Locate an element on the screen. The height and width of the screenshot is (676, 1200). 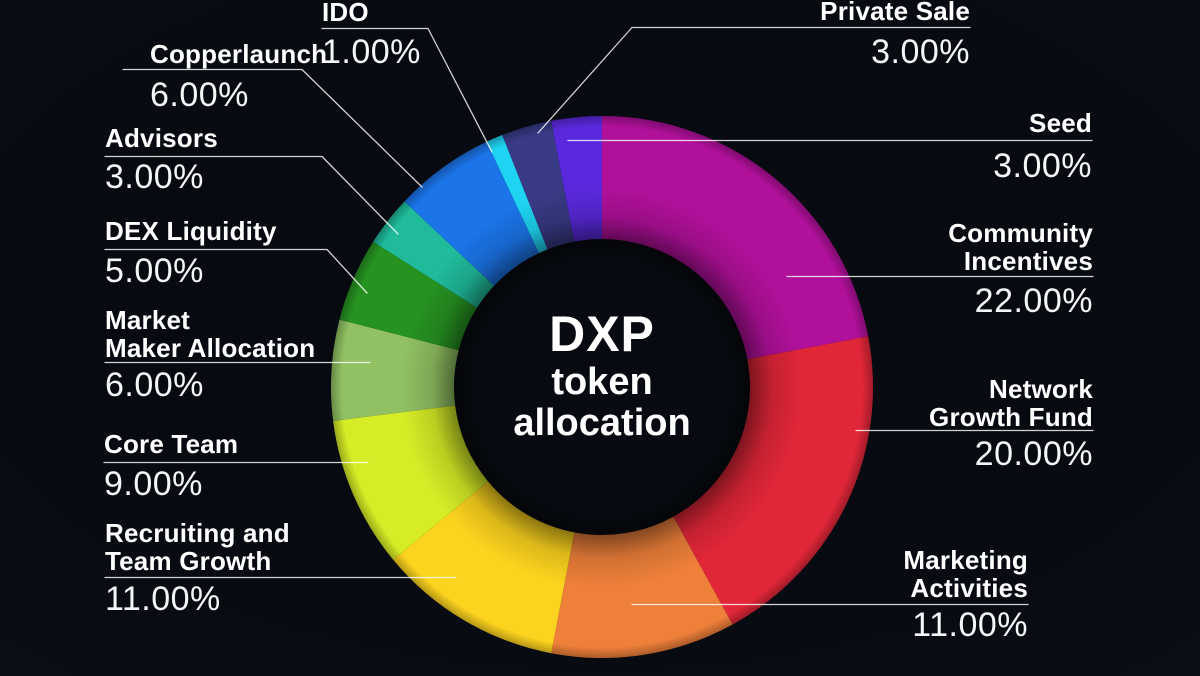
value-core-team: 9.00% is located at coordinates (153, 484).